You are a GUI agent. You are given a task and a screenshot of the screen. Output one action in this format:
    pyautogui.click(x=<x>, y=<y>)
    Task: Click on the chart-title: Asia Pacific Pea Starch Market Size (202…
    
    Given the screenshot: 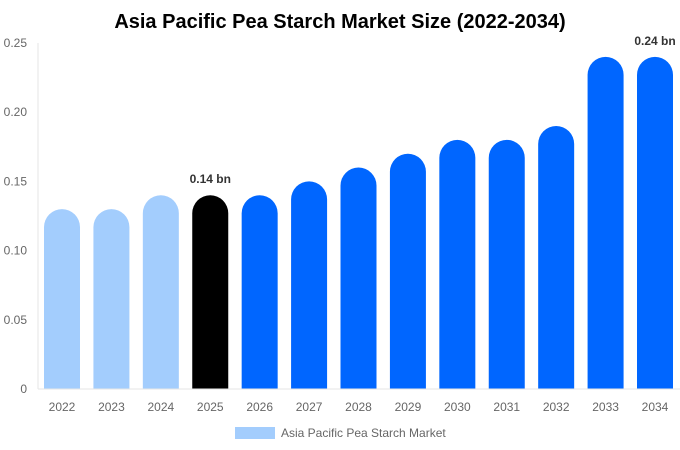 What is the action you would take?
    pyautogui.click(x=339, y=22)
    